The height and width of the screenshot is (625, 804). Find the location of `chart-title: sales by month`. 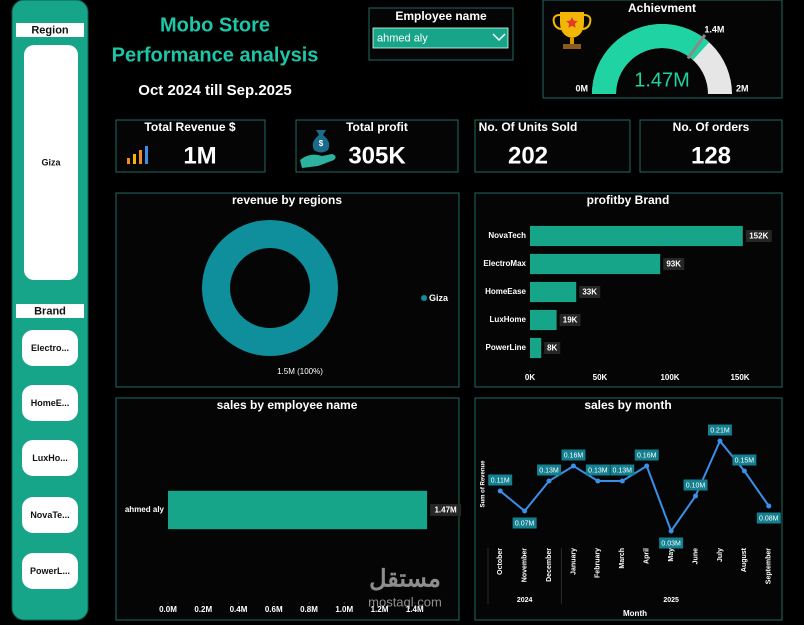

chart-title: sales by month is located at coordinates (627, 405).